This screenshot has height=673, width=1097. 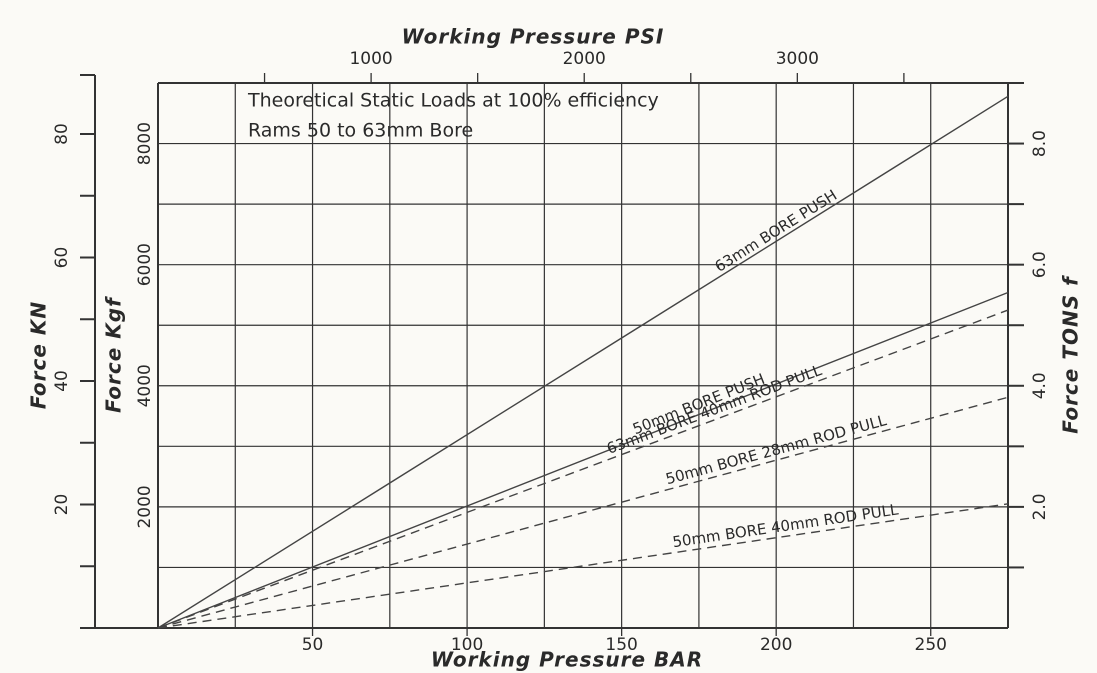 I want to click on tons-tick-label: 4.0, so click(x=1040, y=385).